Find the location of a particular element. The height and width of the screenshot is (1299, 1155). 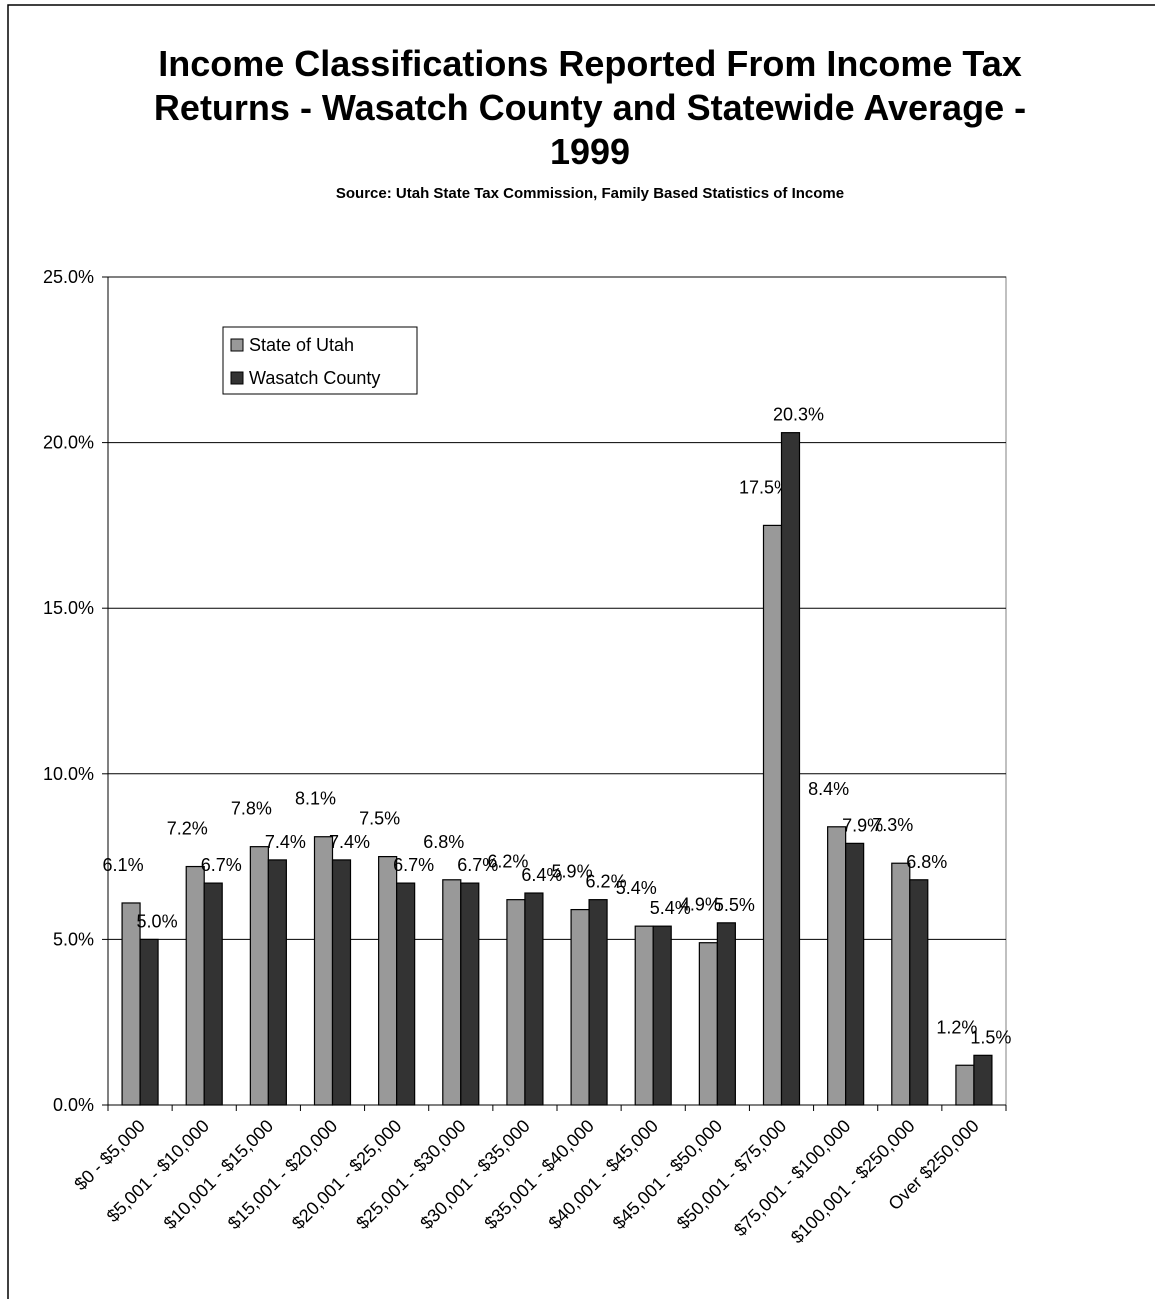

value-label: 5.0% is located at coordinates (157, 921).